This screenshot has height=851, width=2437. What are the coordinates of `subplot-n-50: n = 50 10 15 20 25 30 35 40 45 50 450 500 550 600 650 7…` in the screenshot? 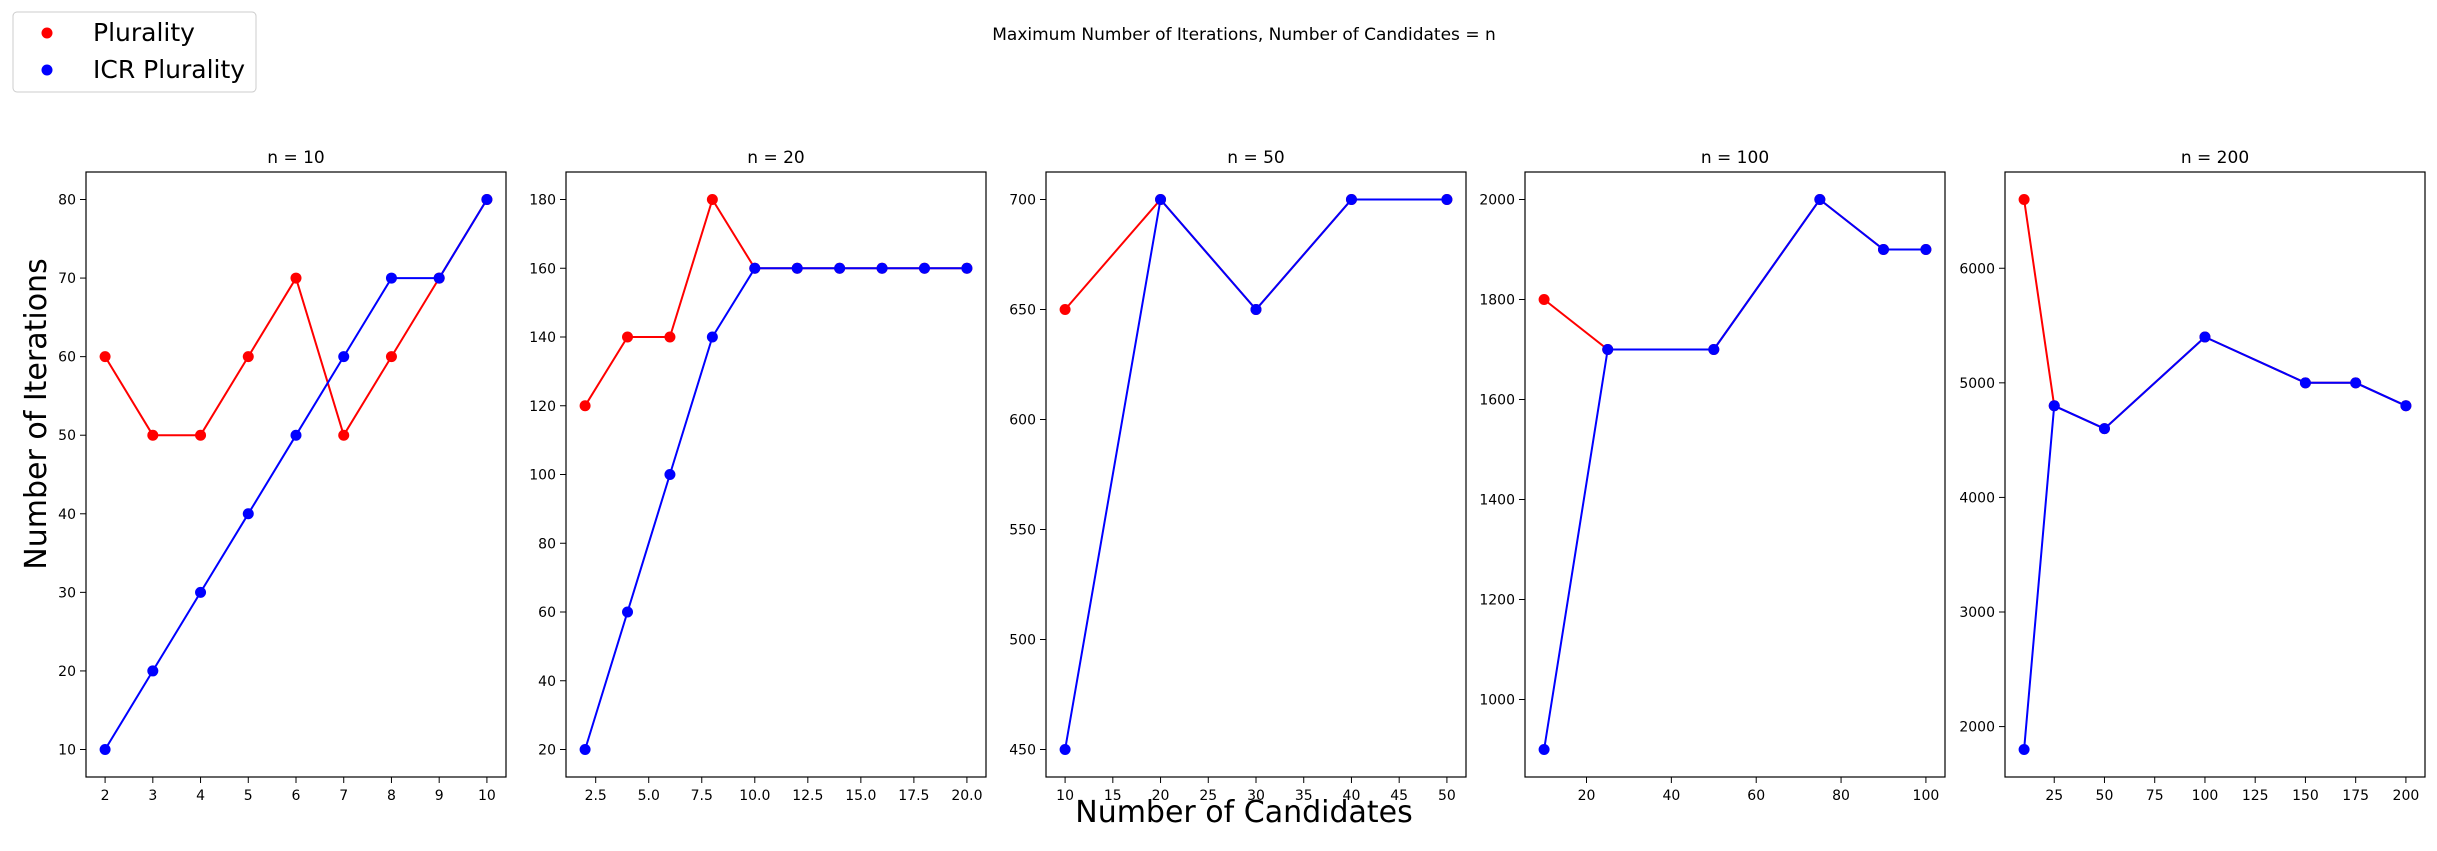 It's located at (1238, 476).